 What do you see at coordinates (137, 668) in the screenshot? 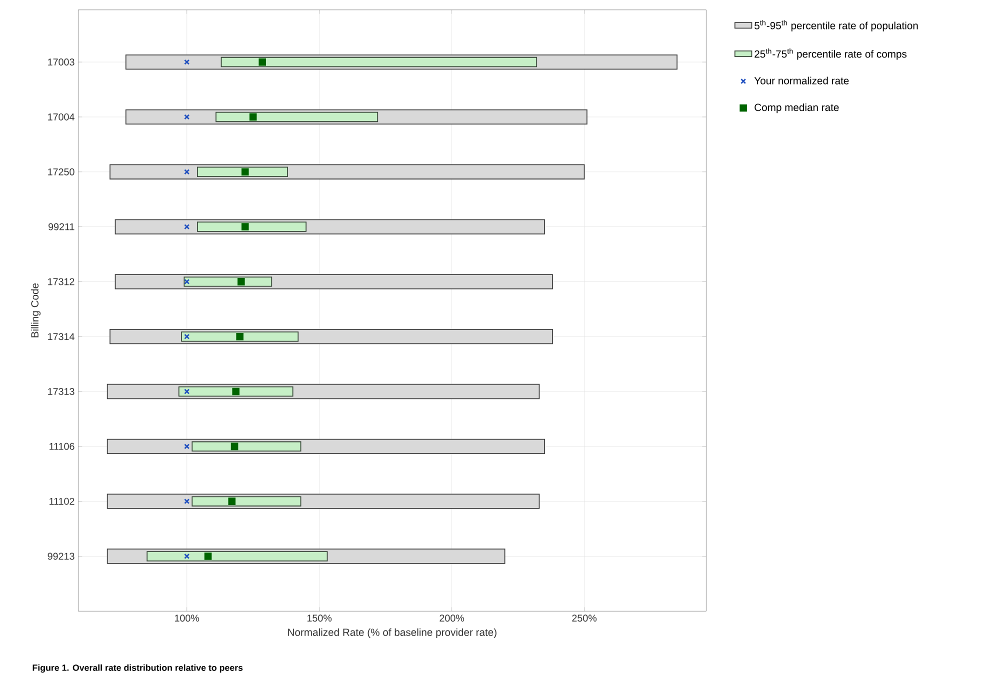
I see `caption: Figure 1. Overall rate distribution relative to peers` at bounding box center [137, 668].